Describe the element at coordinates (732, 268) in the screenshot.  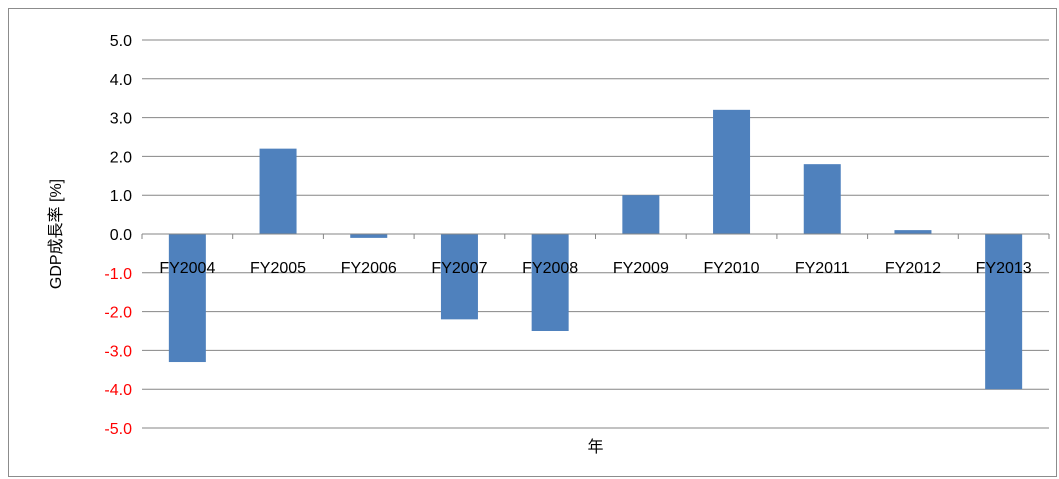
I see `x-category-label: FY2010` at that location.